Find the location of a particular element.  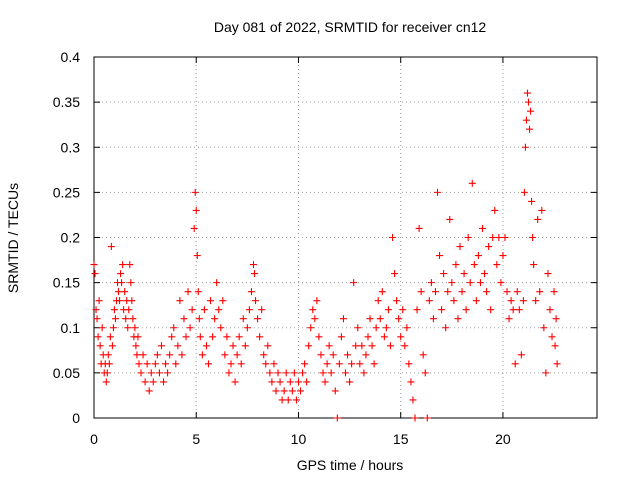

x-axis-label: GPS time / hours is located at coordinates (350, 465).